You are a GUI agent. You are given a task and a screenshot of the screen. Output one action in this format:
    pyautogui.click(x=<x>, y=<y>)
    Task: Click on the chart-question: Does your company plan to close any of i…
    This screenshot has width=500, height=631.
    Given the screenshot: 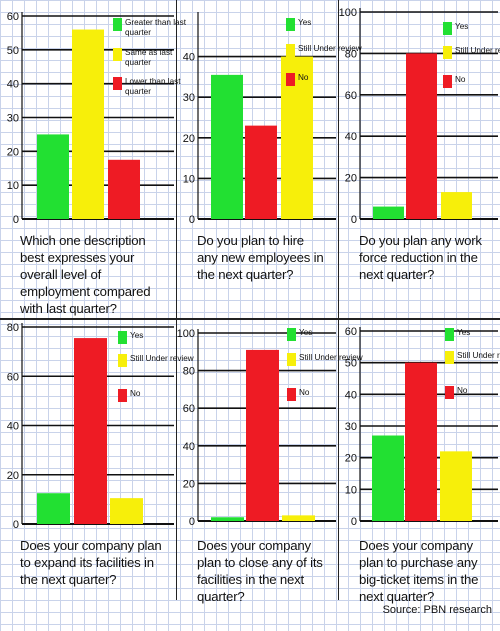 What is the action you would take?
    pyautogui.click(x=260, y=571)
    